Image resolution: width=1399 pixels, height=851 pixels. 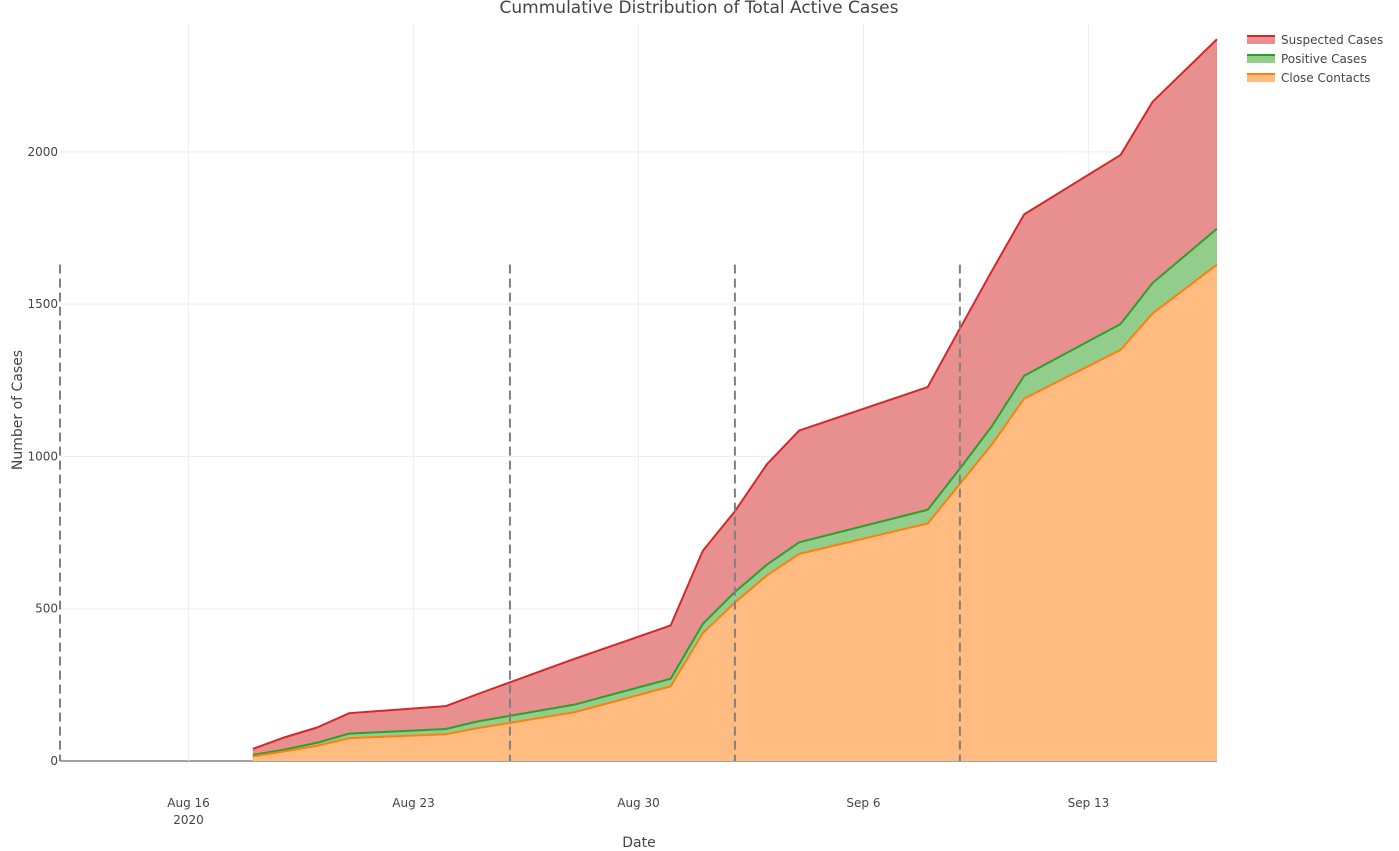 I want to click on x-tick-label: Aug 30, so click(x=638, y=803).